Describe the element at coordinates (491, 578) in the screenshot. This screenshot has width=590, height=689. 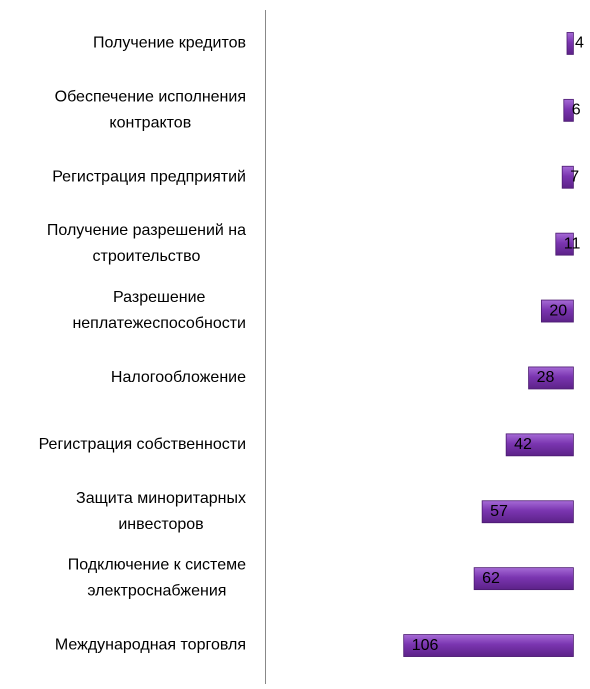
I see `value-label: 62` at that location.